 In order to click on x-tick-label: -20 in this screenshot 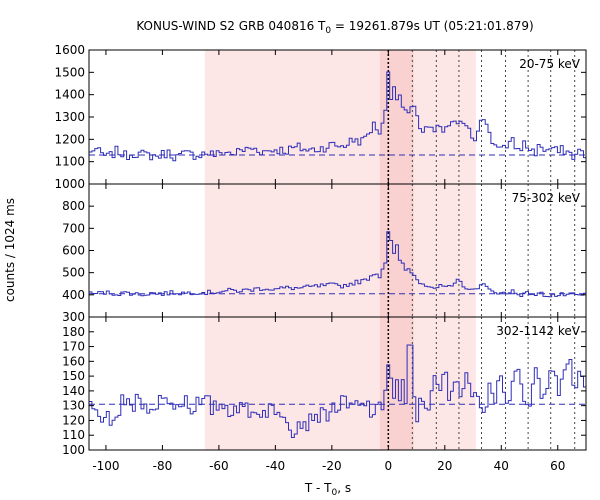, I will do `click(332, 466)`.